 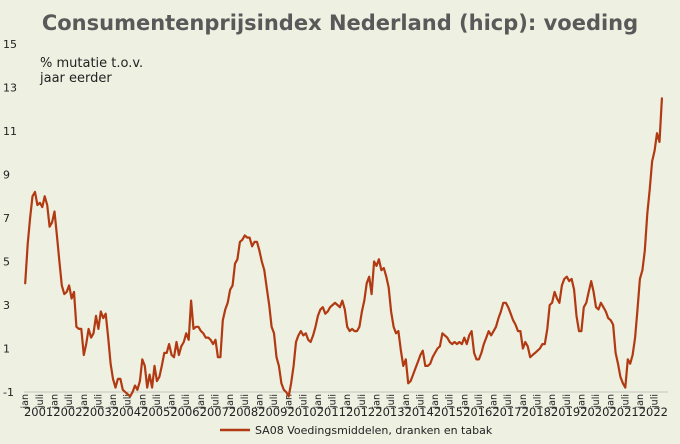 What do you see at coordinates (360, 412) in the screenshot?
I see `x-year-label: 2012` at bounding box center [360, 412].